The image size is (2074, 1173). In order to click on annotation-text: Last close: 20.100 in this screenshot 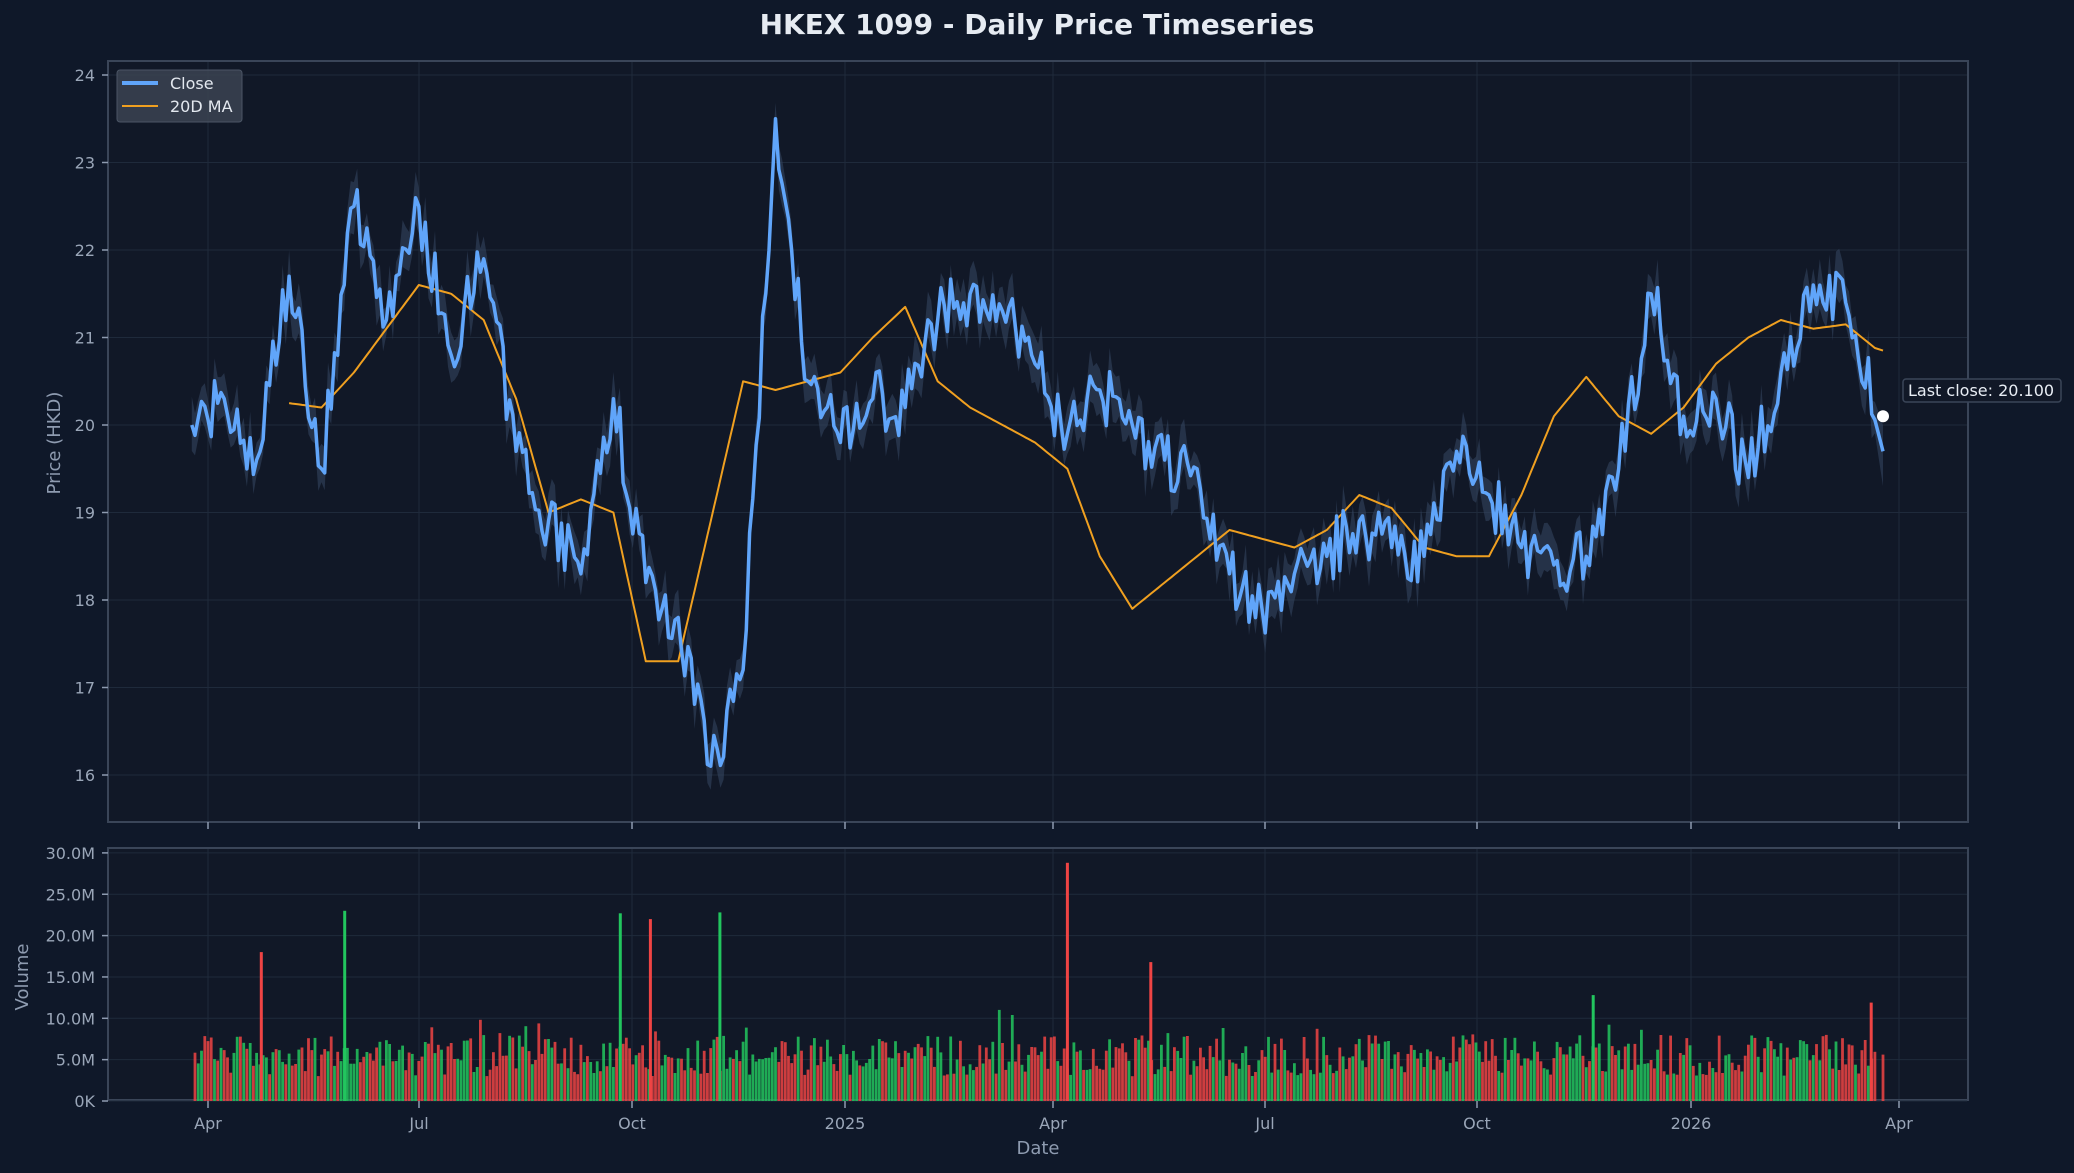, I will do `click(1981, 390)`.